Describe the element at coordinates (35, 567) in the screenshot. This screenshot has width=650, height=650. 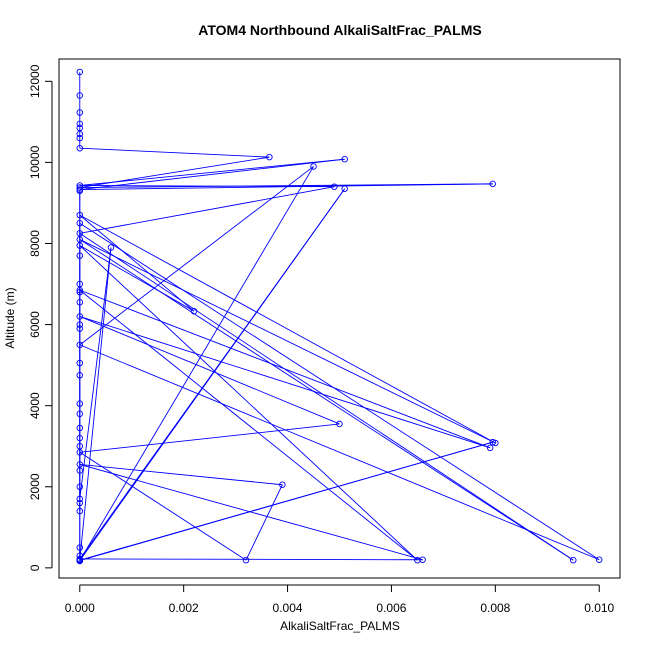
I see `y-tick-label: 0` at that location.